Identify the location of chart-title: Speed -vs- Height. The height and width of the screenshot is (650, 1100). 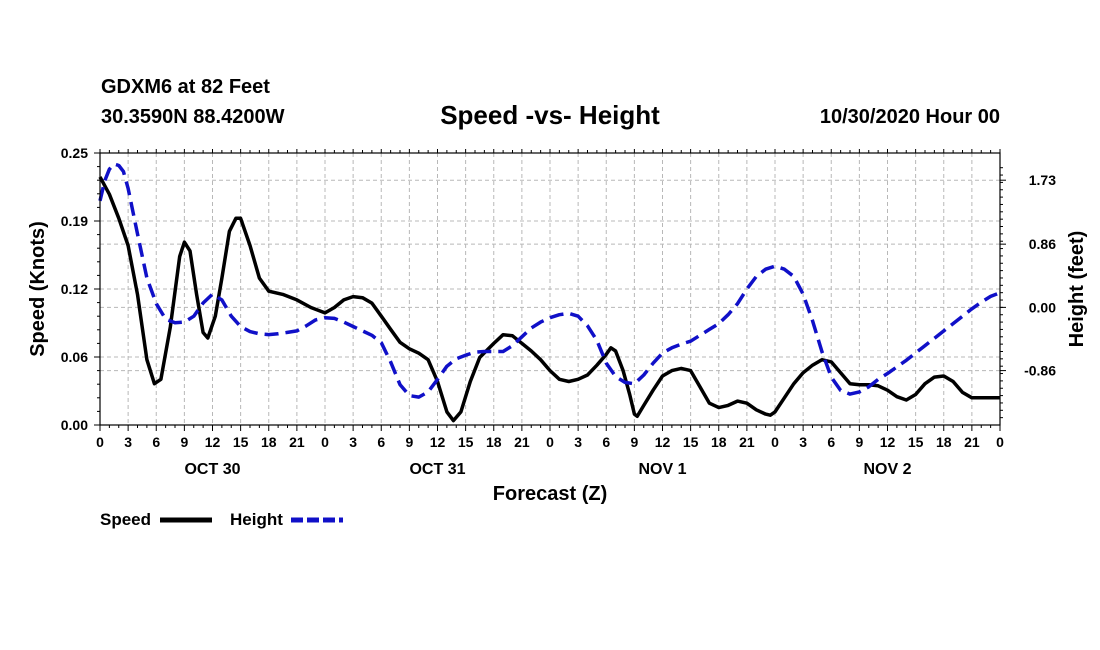
(550, 115).